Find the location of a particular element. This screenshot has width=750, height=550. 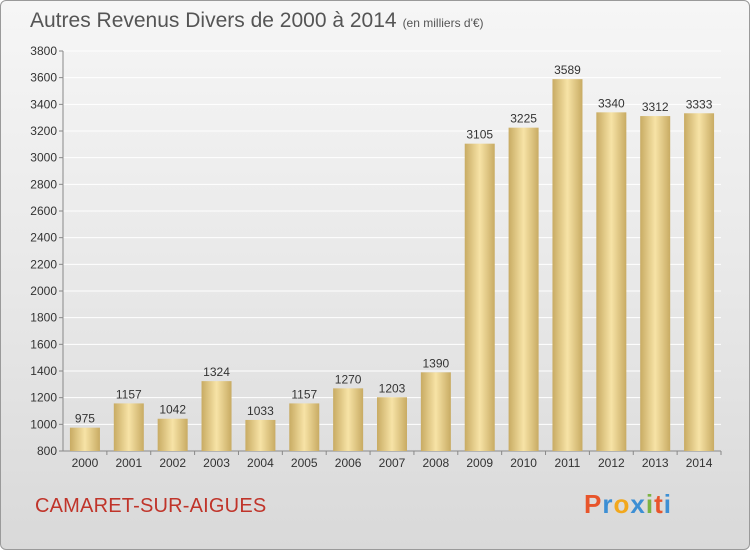

data-label-2004: 1033 is located at coordinates (260, 411).